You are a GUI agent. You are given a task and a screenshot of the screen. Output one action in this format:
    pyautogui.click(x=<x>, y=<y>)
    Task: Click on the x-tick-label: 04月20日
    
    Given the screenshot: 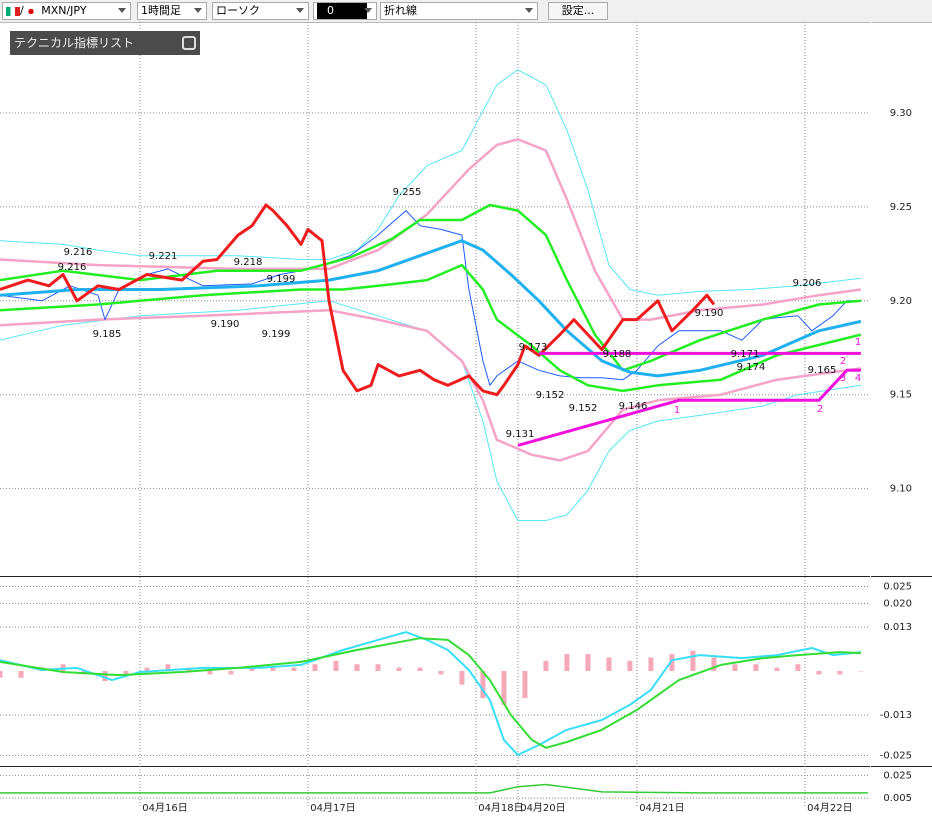 What is the action you would take?
    pyautogui.click(x=542, y=808)
    